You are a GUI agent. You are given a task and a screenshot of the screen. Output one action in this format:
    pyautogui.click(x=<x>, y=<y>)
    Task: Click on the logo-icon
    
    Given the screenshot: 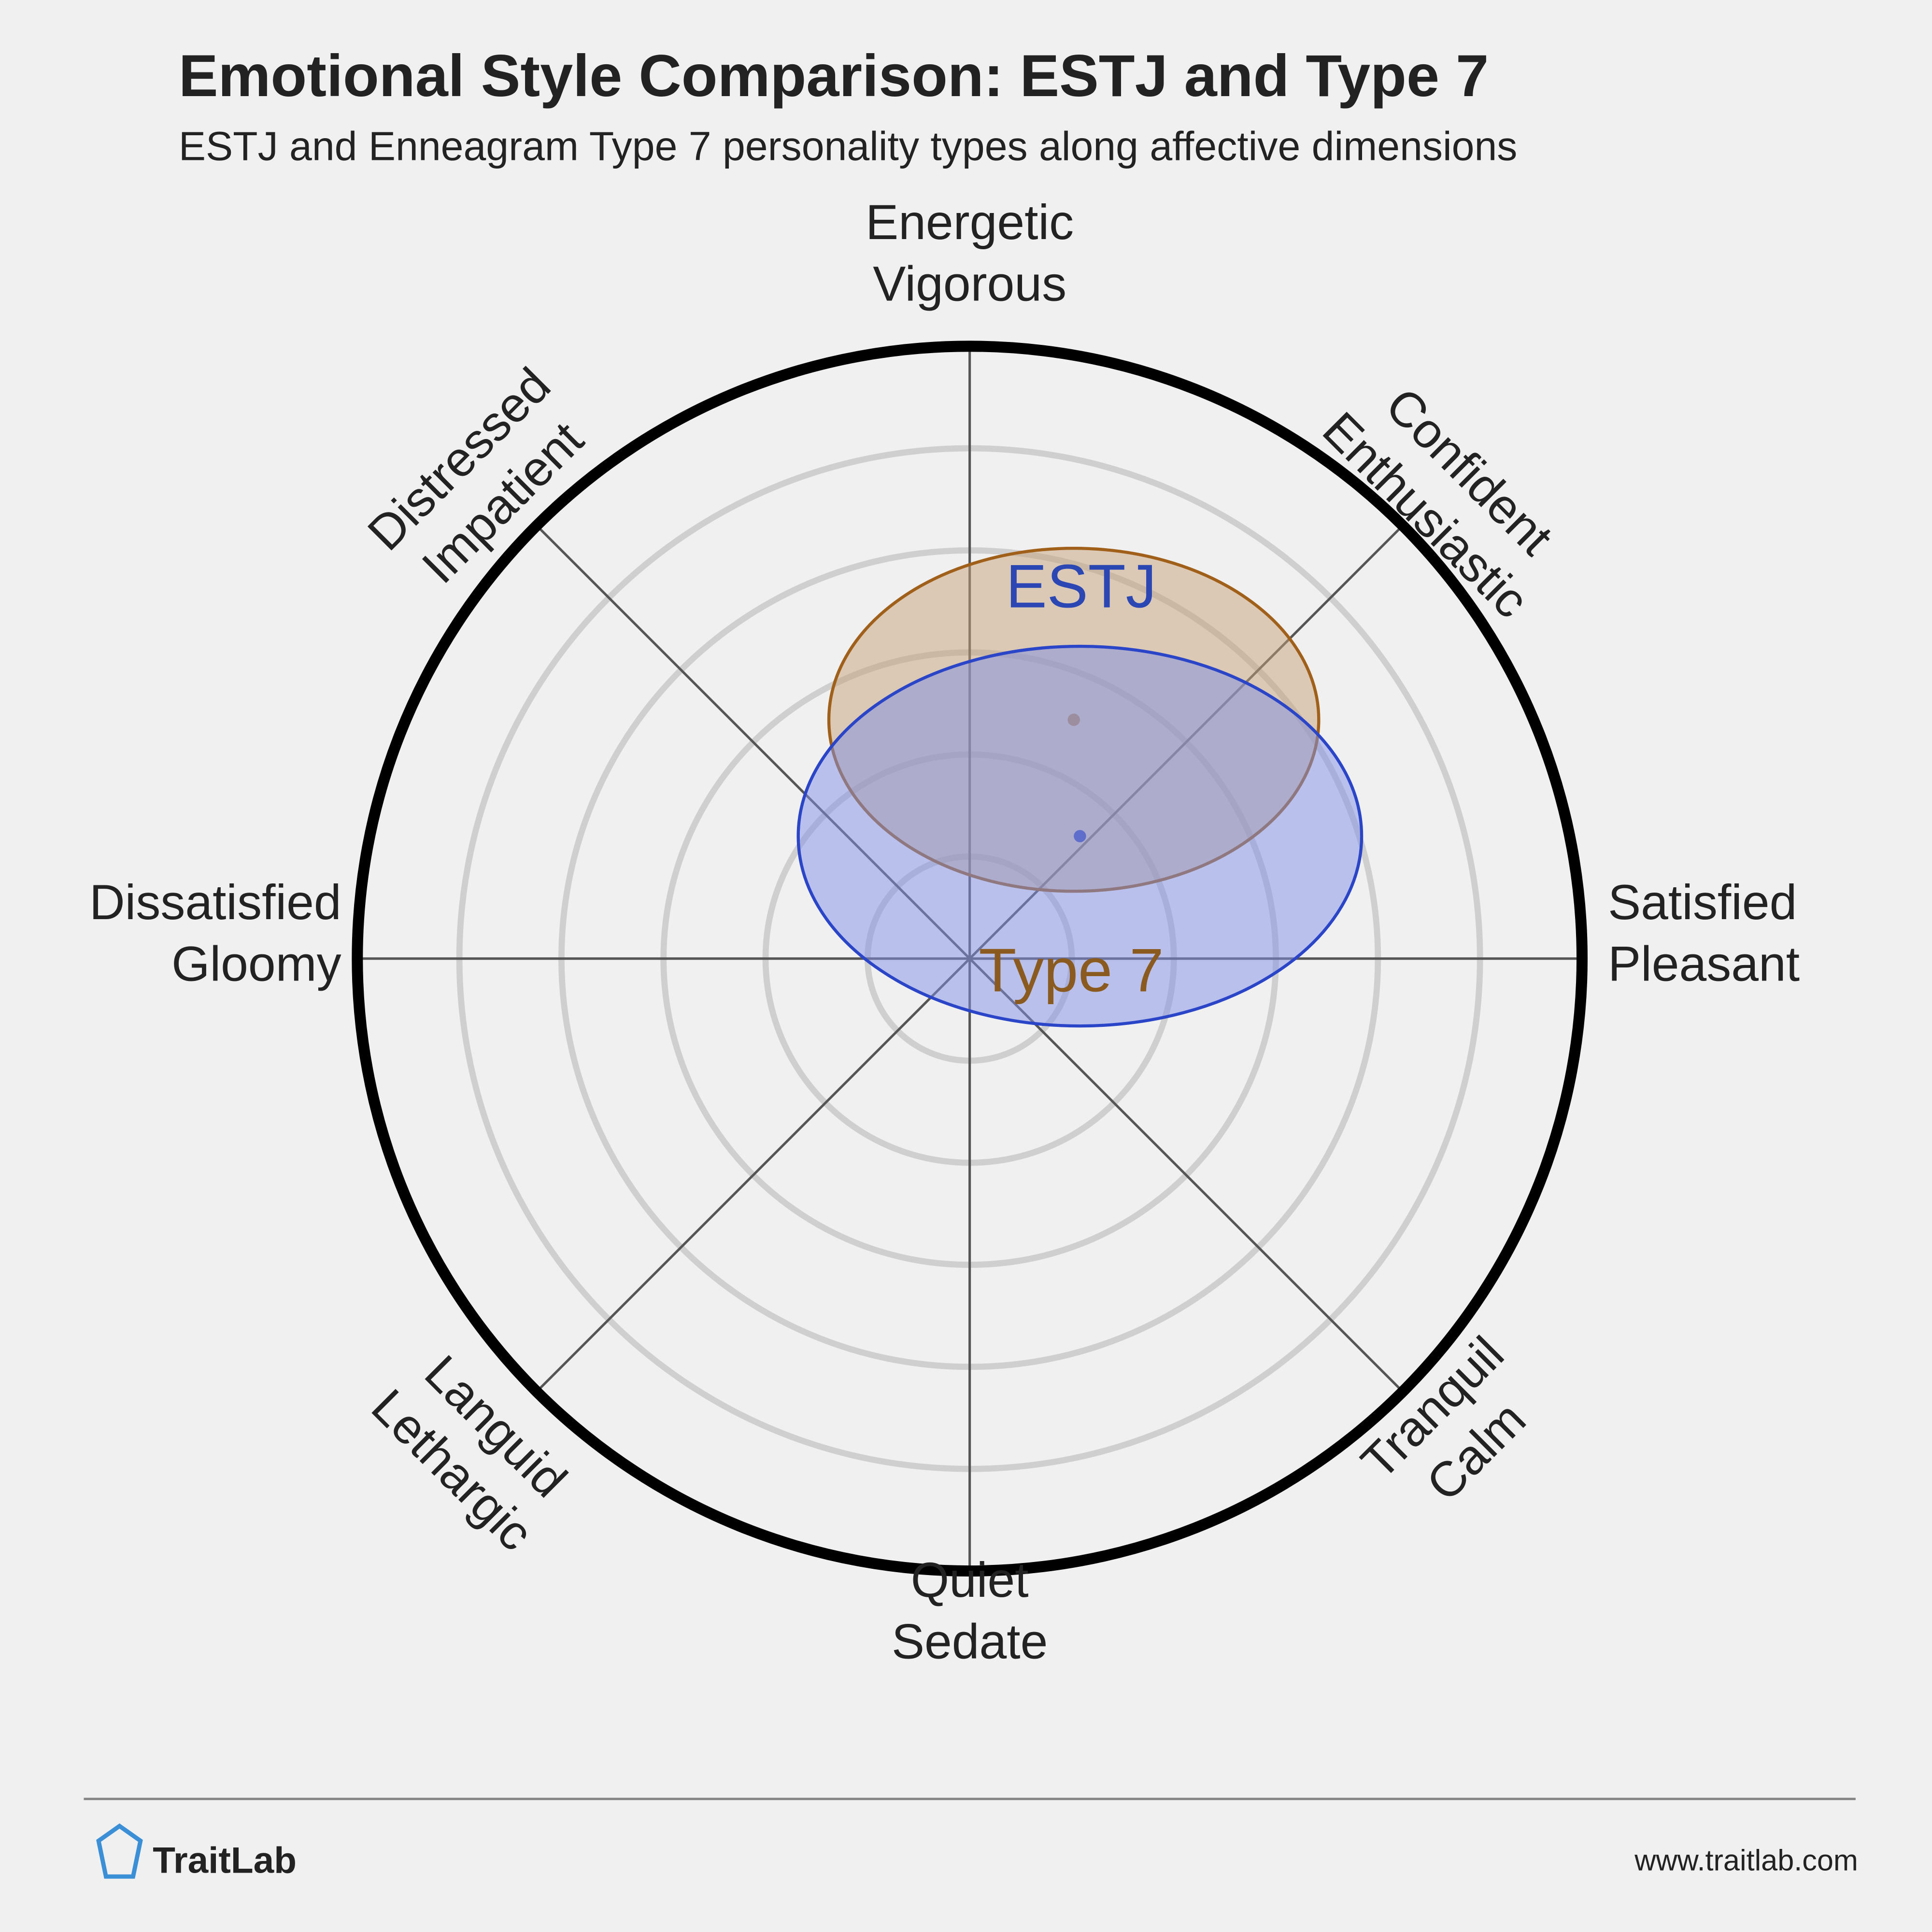 What is the action you would take?
    pyautogui.click(x=119, y=1851)
    